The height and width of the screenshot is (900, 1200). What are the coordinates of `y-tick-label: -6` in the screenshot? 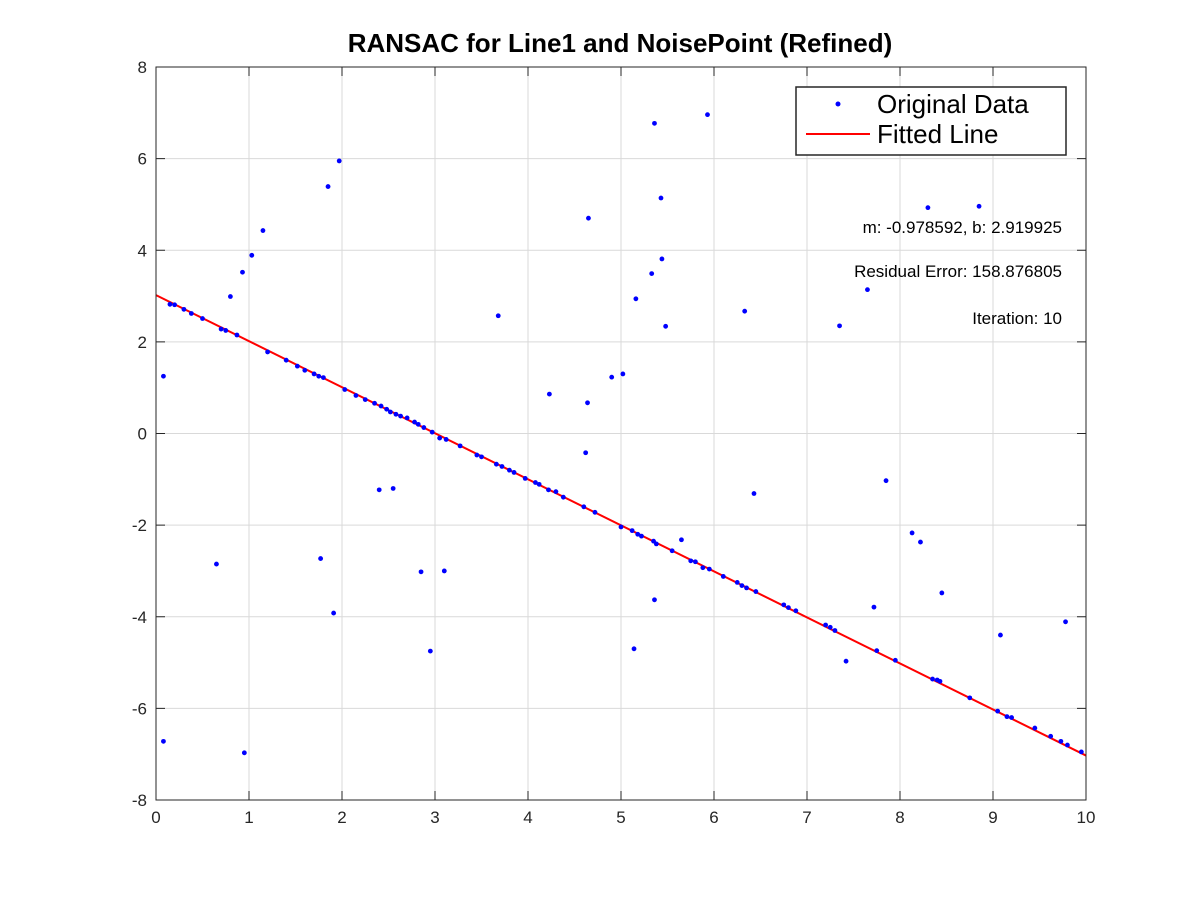 It's located at (139, 708).